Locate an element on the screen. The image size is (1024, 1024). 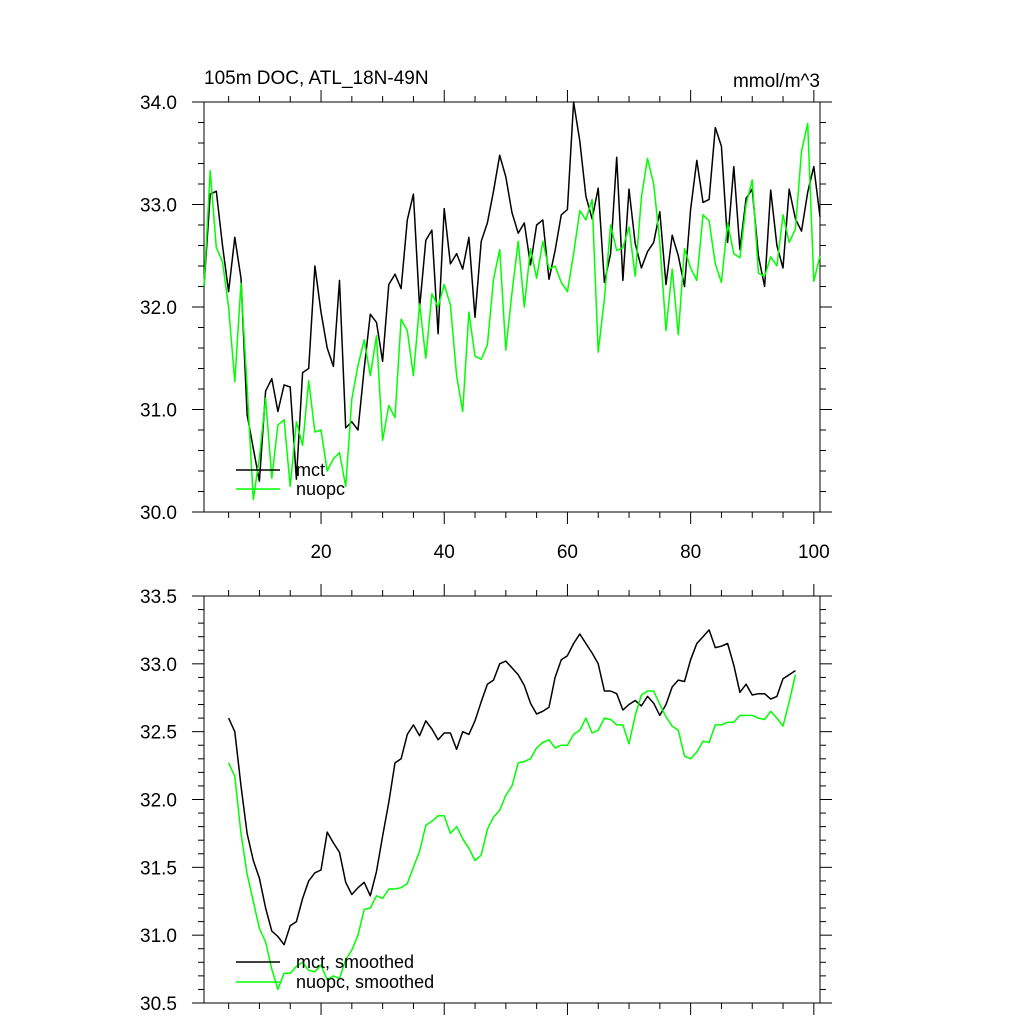
y-tick-label: 34.0 is located at coordinates (158, 103).